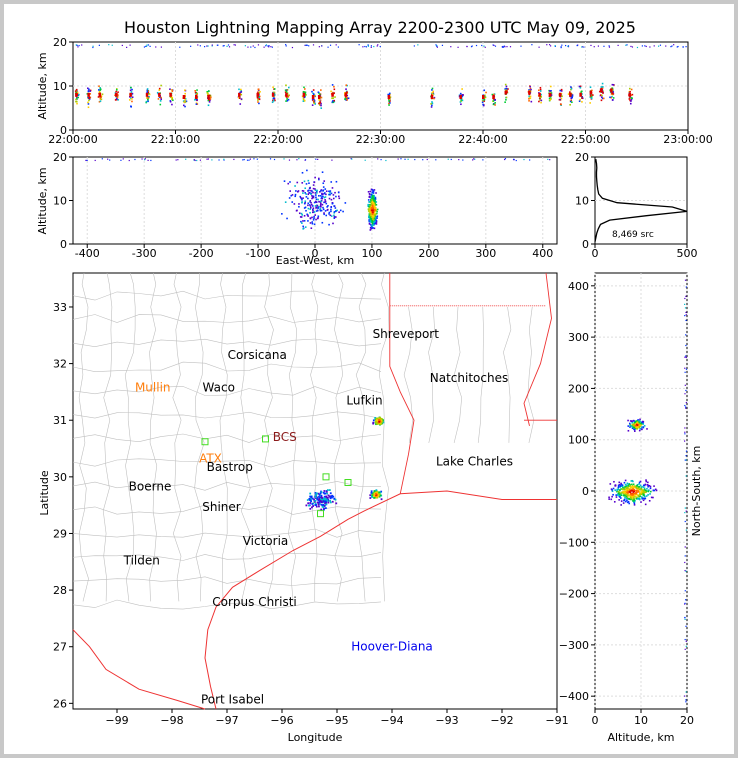  I want to click on city-label: Waco, so click(219, 387).